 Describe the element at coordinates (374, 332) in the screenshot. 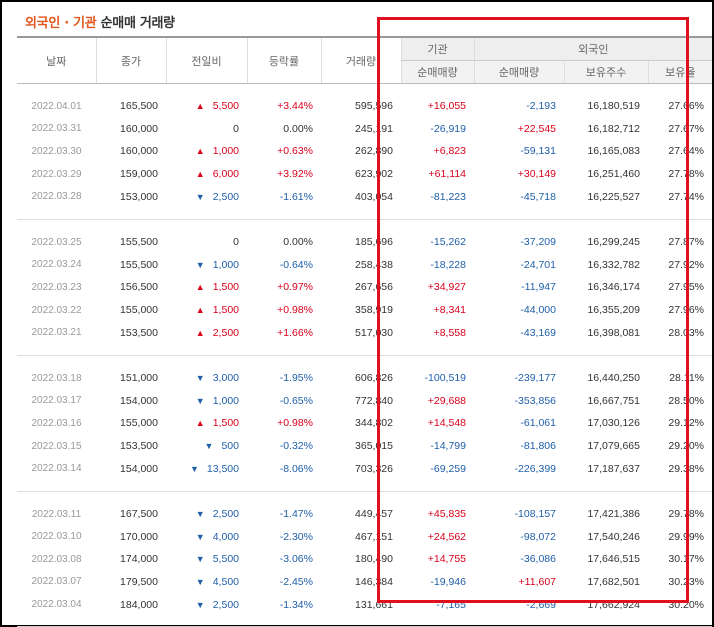

I see `volume-cell: 517,030` at that location.